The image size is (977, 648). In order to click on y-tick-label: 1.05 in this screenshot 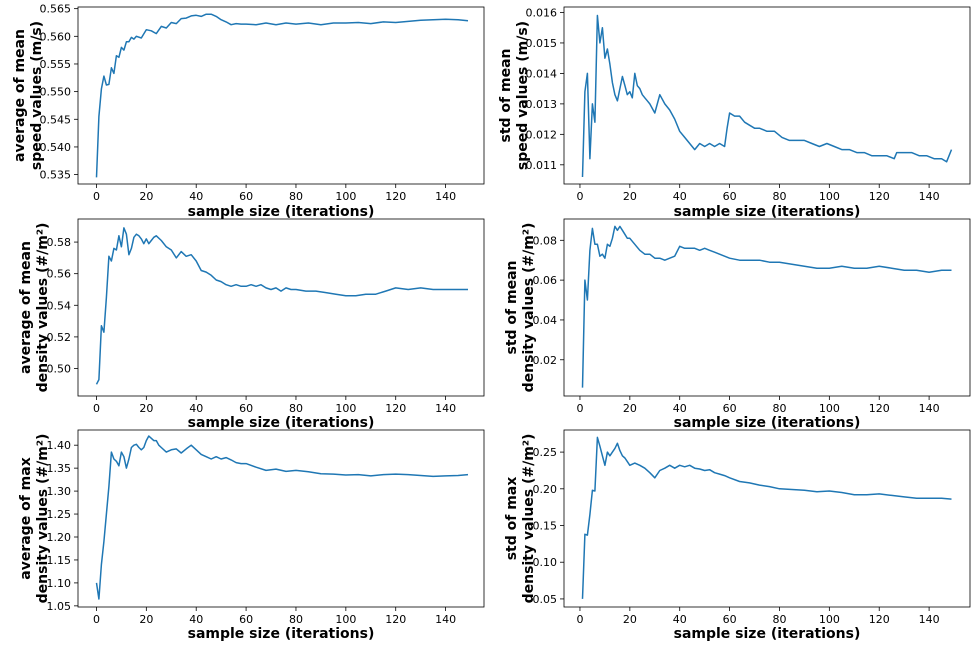, I will do `click(59, 606)`.